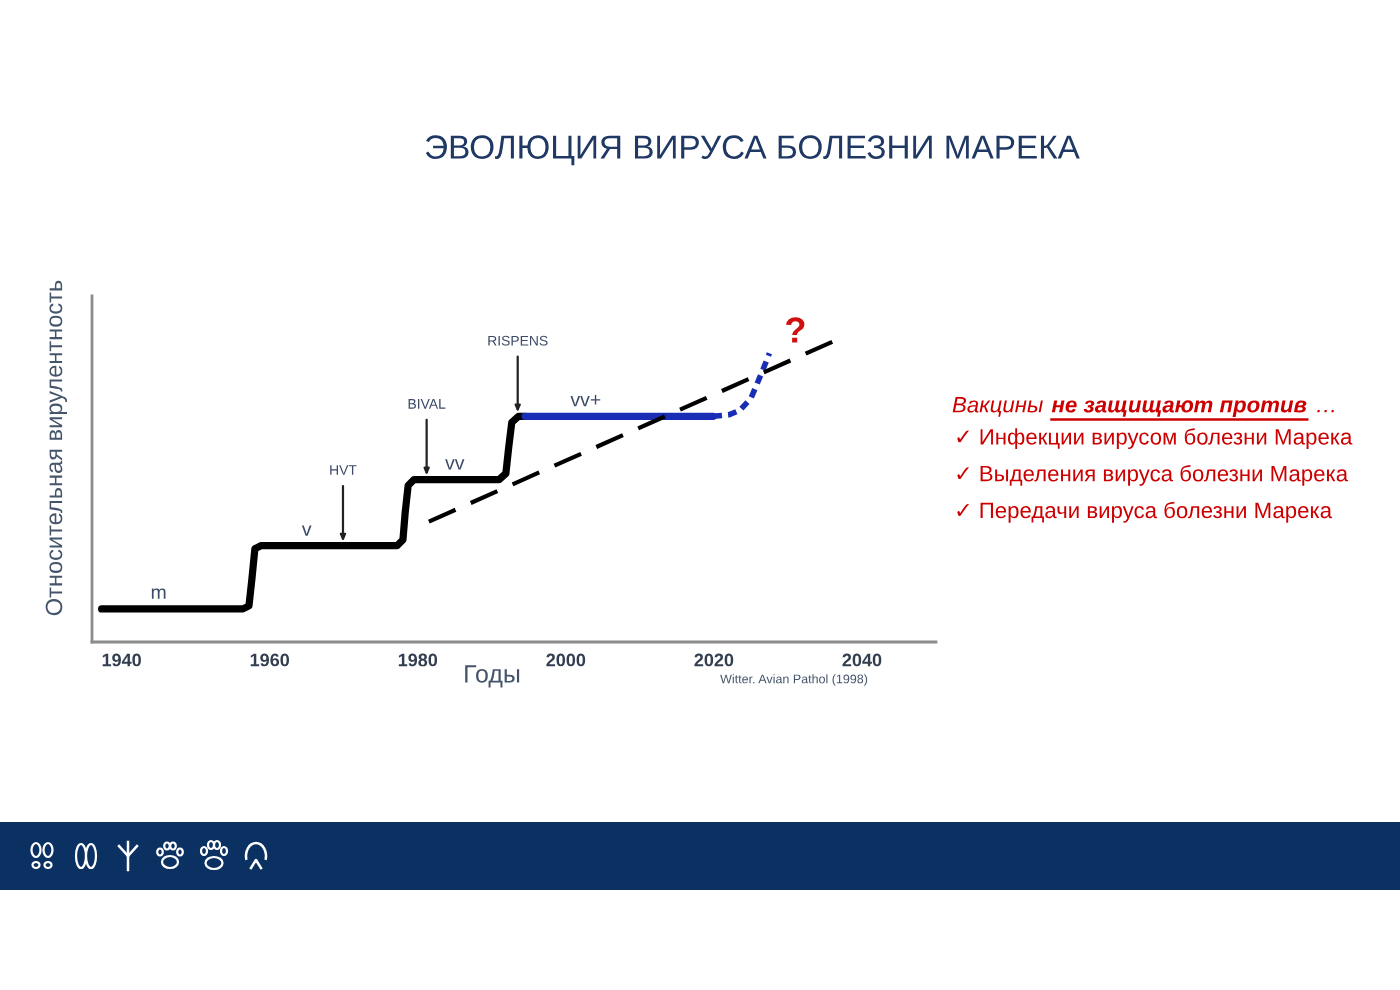 This screenshot has height=990, width=1400. I want to click on text: не защищают против, so click(1179, 408).